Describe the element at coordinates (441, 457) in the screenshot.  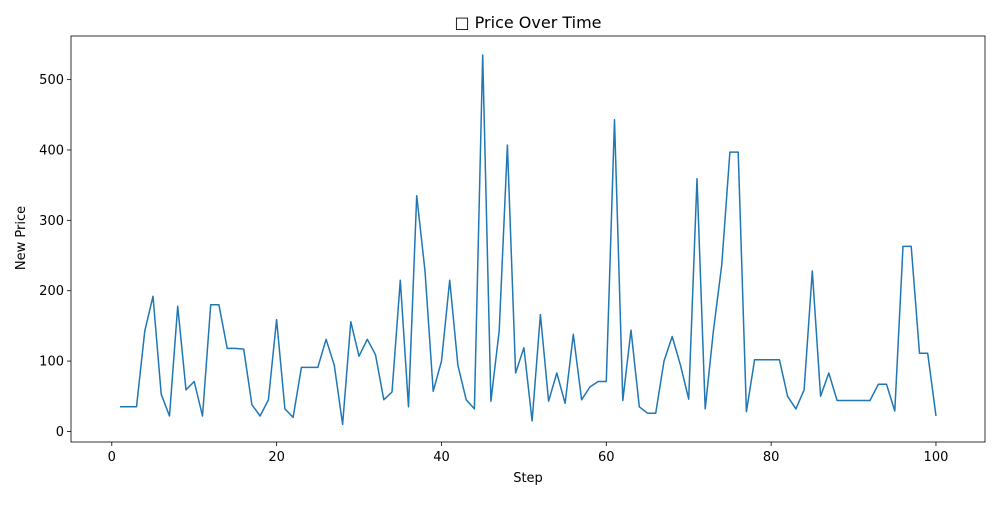
I see `x-tick-label: 40` at that location.